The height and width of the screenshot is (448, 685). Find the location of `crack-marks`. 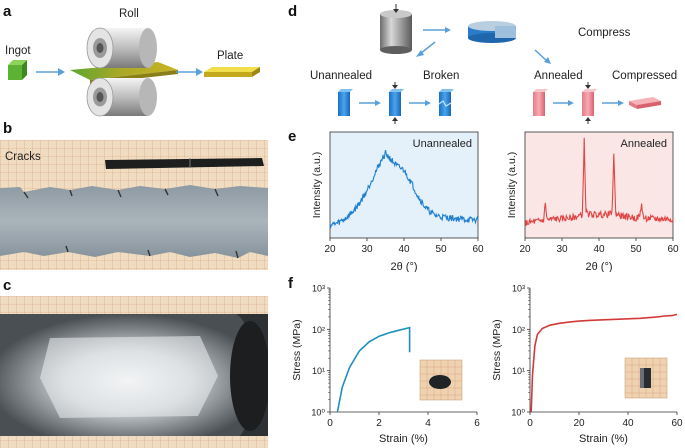

crack-marks is located at coordinates (131, 223).